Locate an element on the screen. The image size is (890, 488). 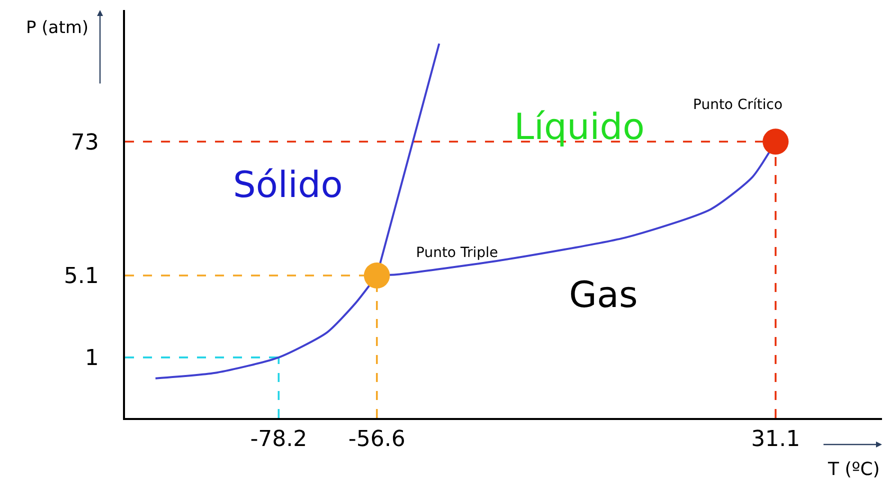
x-tick-label: 31.1 is located at coordinates (775, 439).